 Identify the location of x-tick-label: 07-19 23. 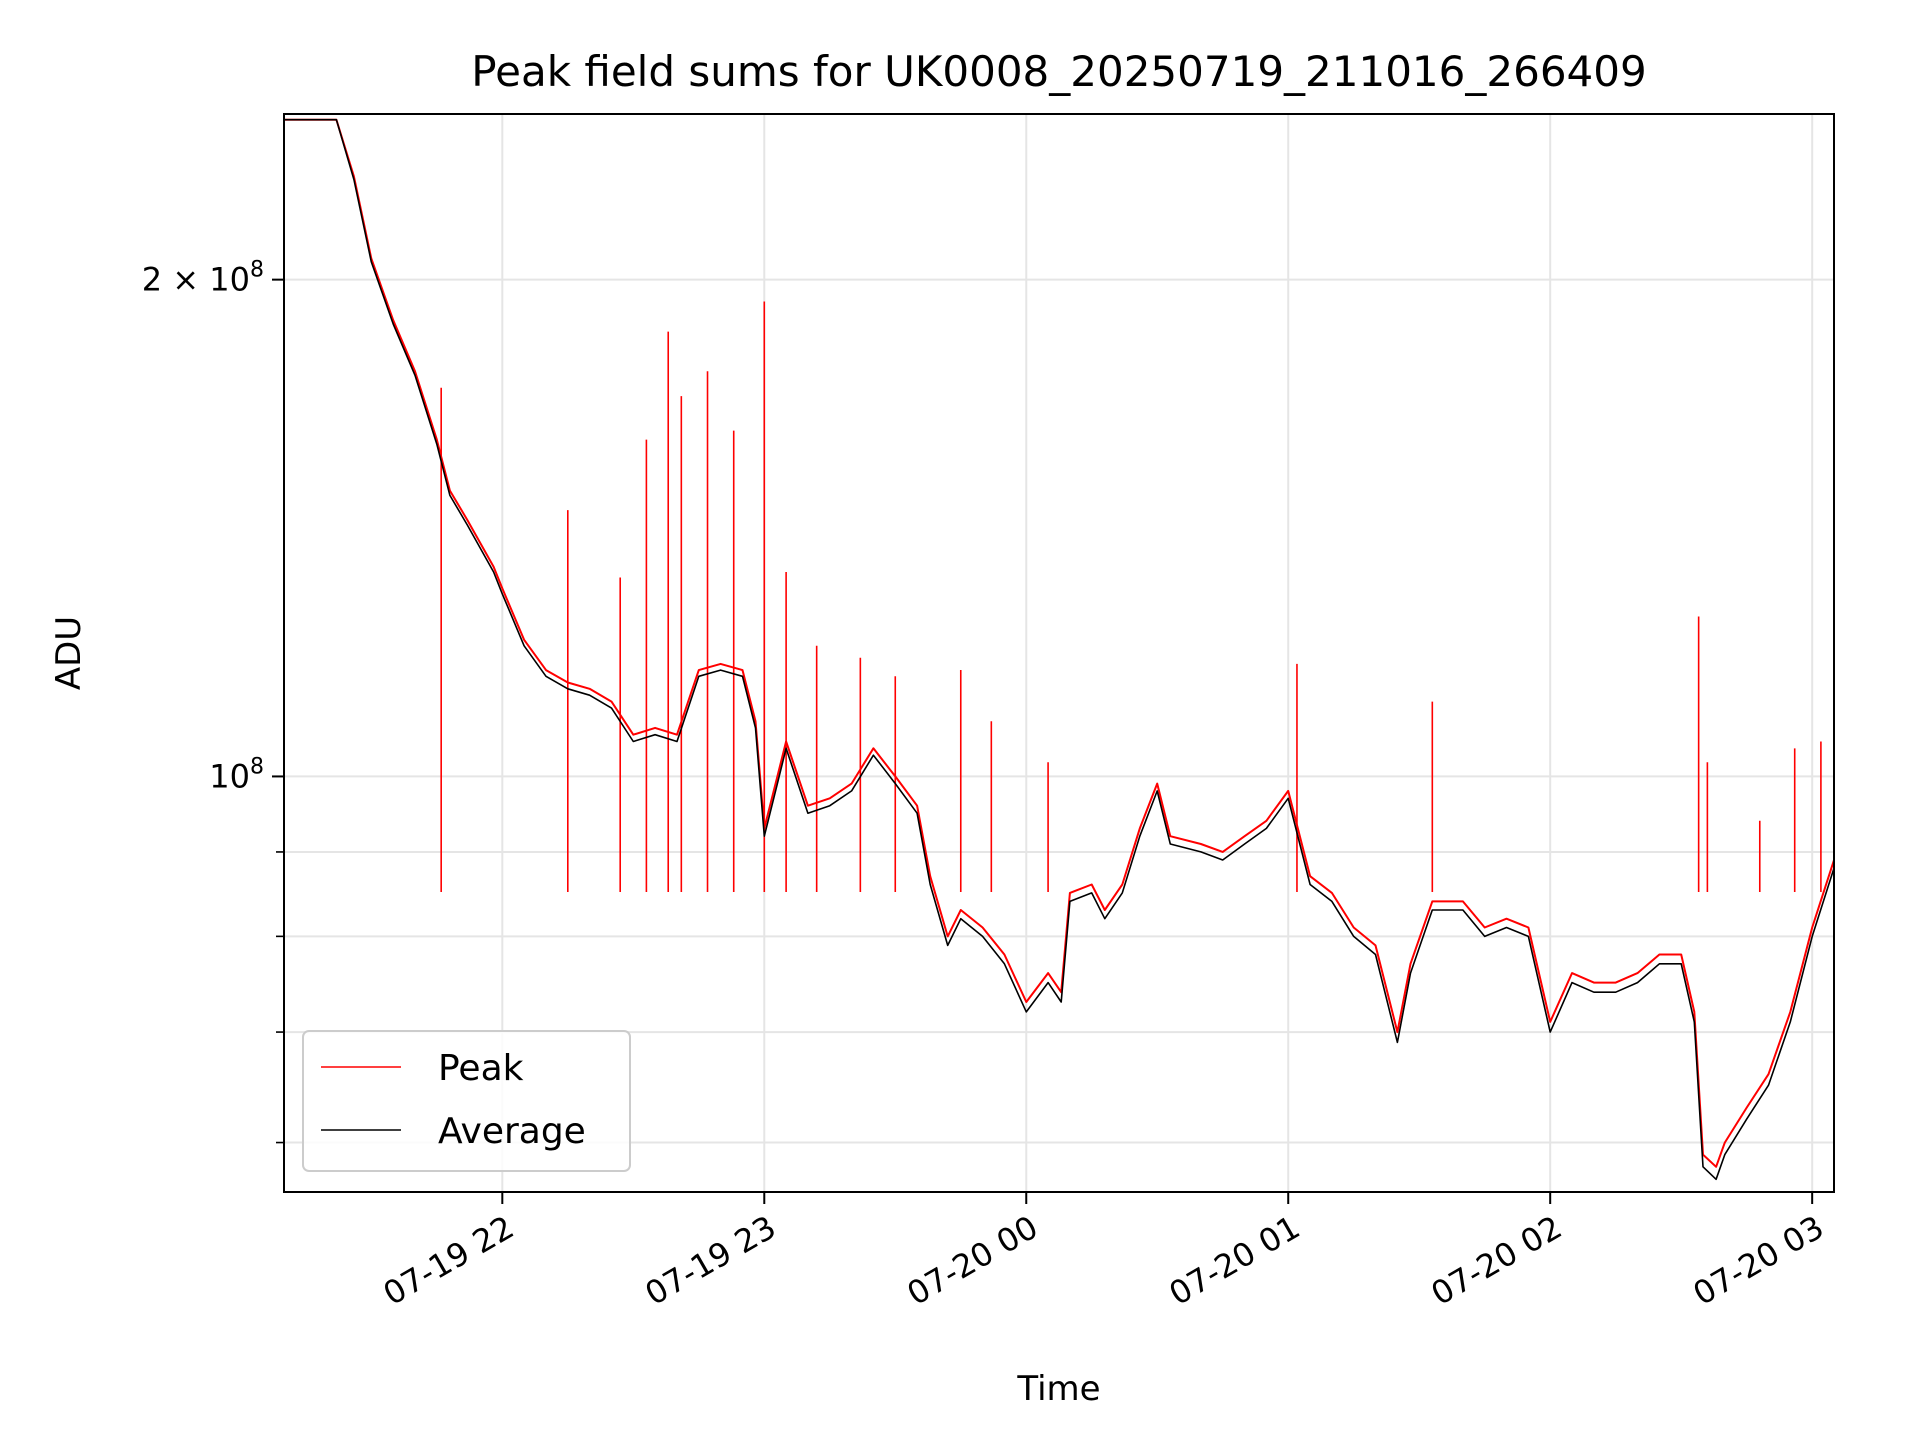
(711, 1260).